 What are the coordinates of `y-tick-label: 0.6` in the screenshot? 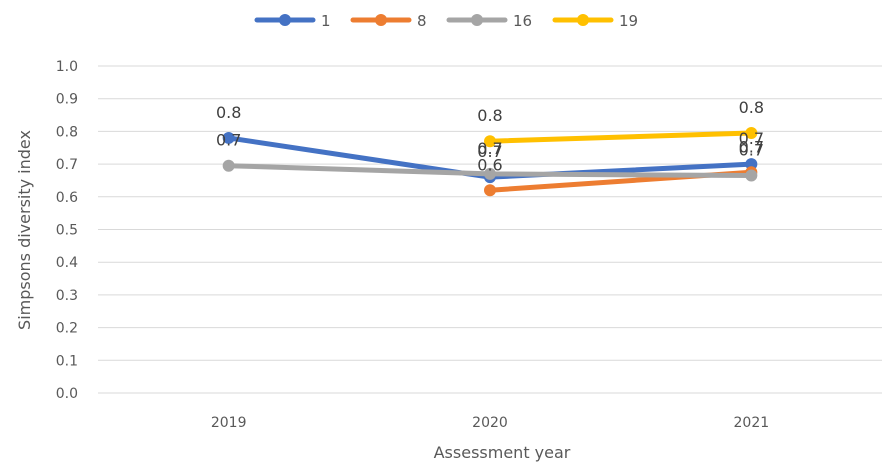 It's located at (67, 198).